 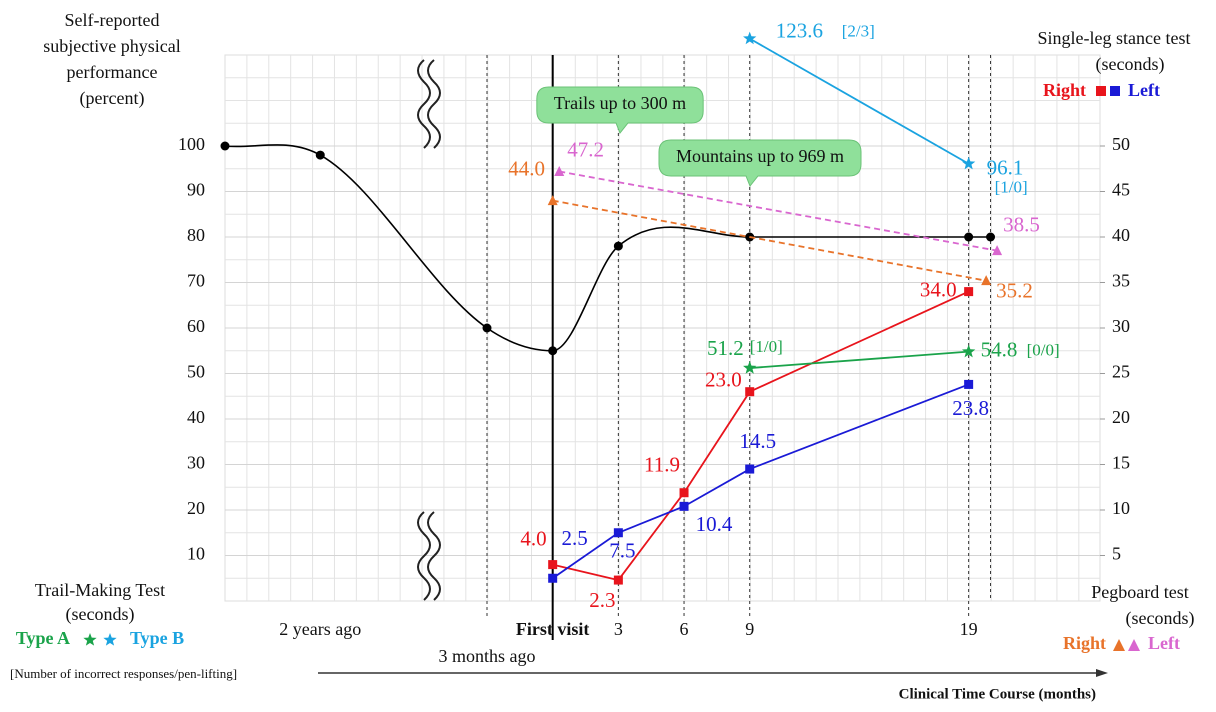 I want to click on legend-label: Type B, so click(x=157, y=638).